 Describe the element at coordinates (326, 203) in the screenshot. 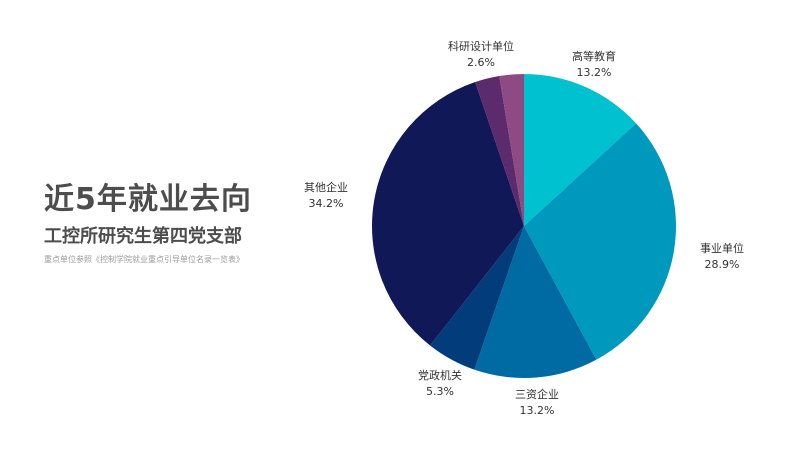

I see `slice-value: 34.2%` at that location.